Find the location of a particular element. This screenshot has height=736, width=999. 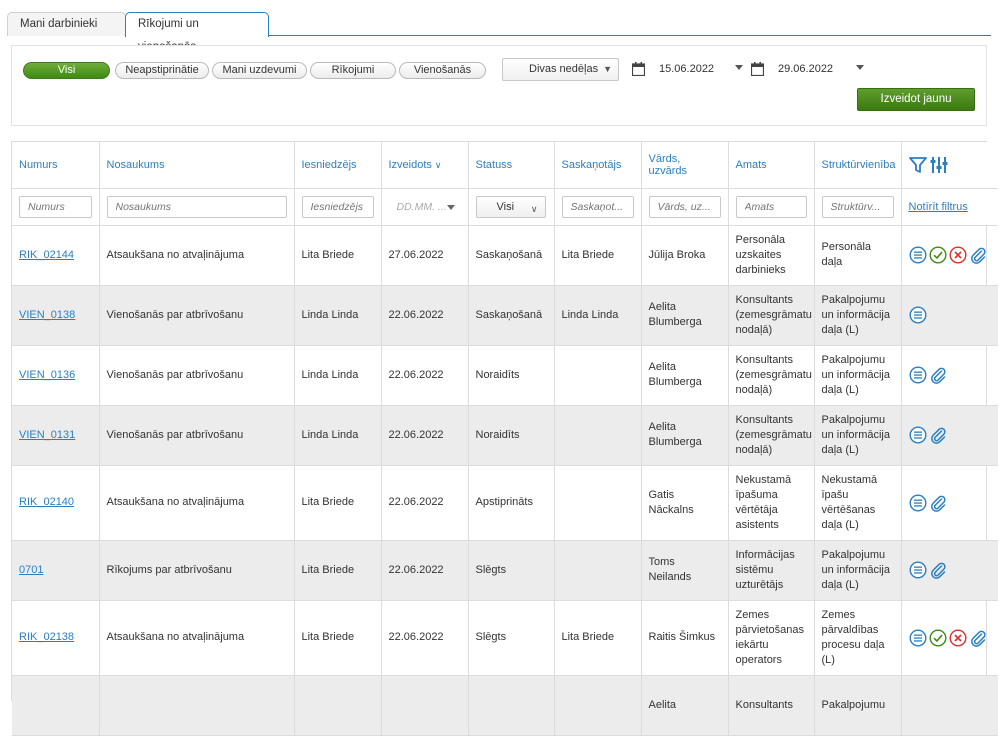

period-select: Divas nedēļas ▼ is located at coordinates (560, 69).